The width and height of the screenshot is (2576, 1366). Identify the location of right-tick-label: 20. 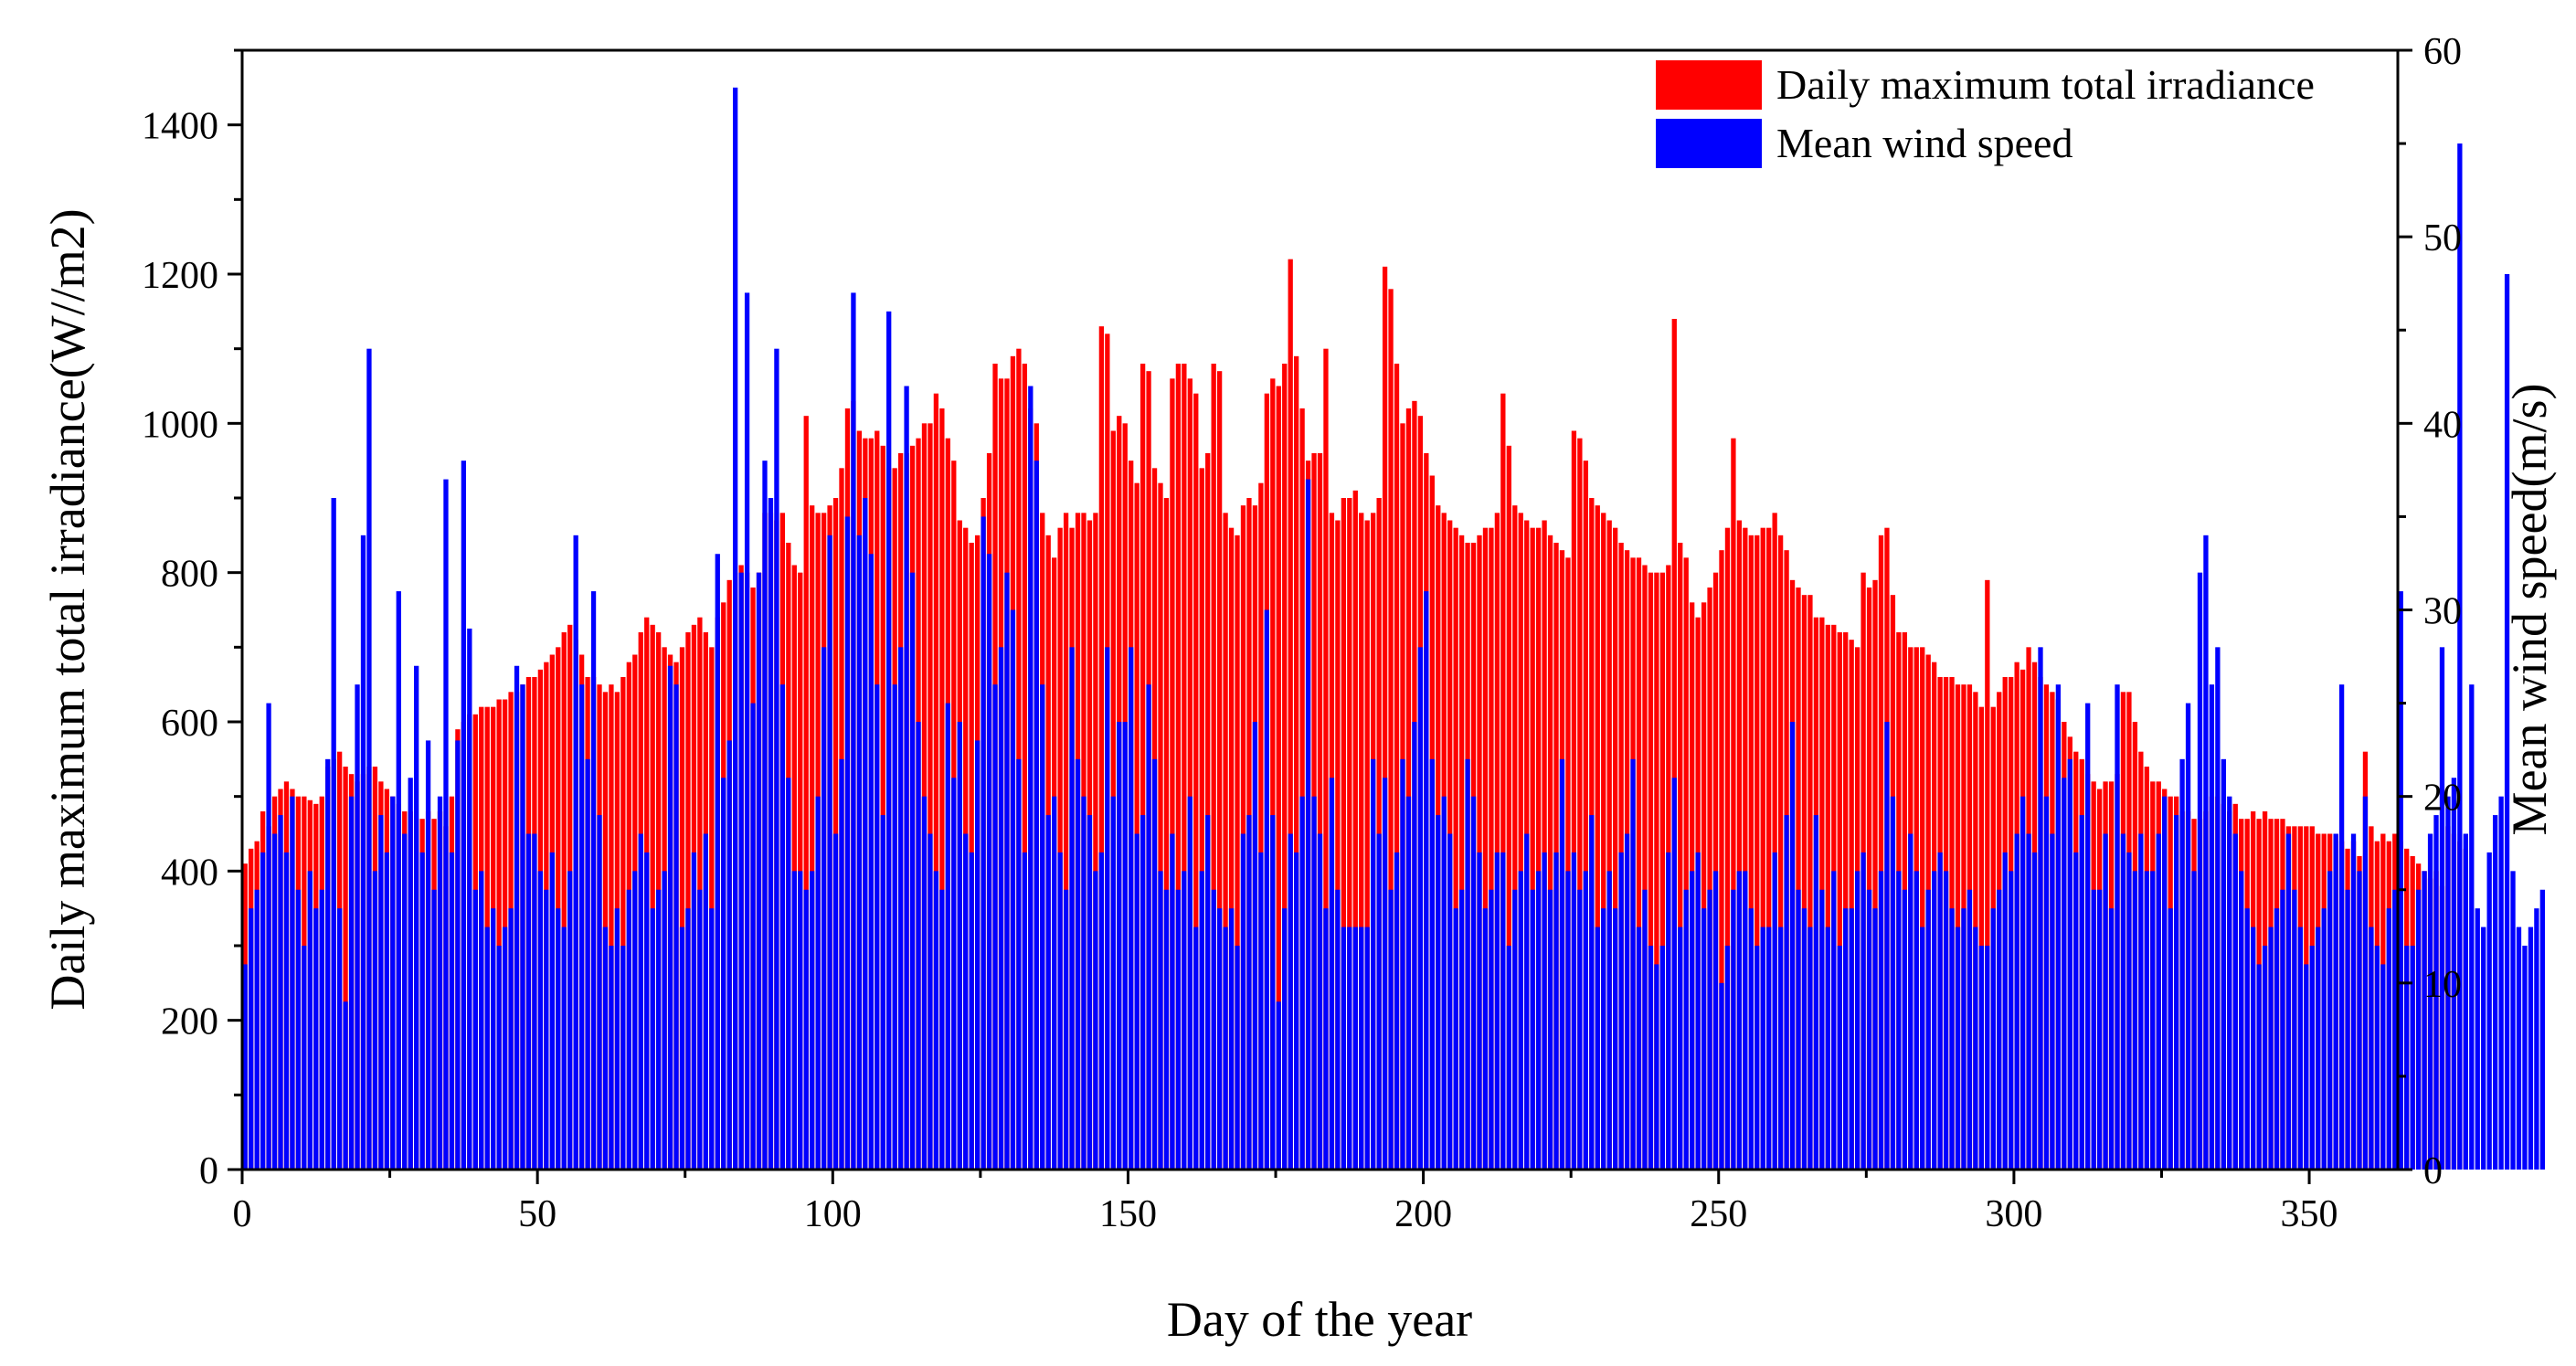
(2442, 799).